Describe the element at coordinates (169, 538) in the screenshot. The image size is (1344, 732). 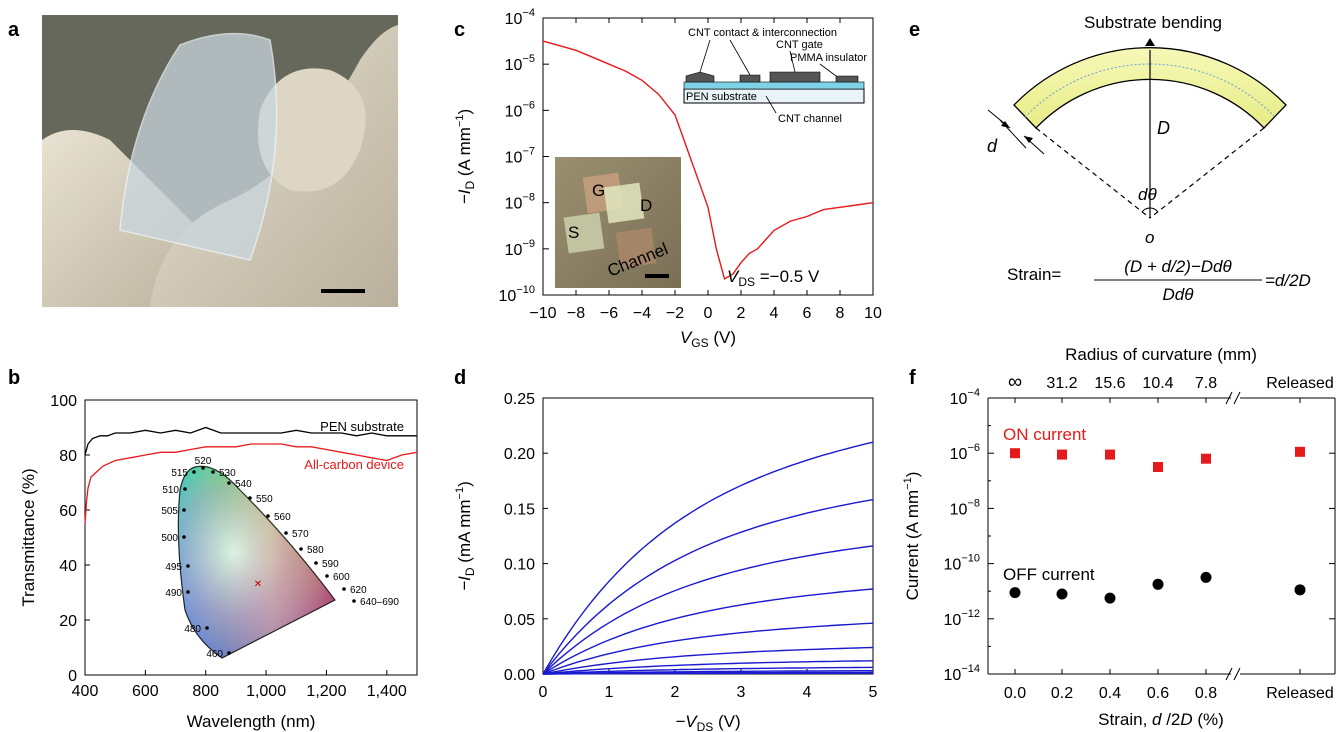
I see `cie-label: 500` at that location.